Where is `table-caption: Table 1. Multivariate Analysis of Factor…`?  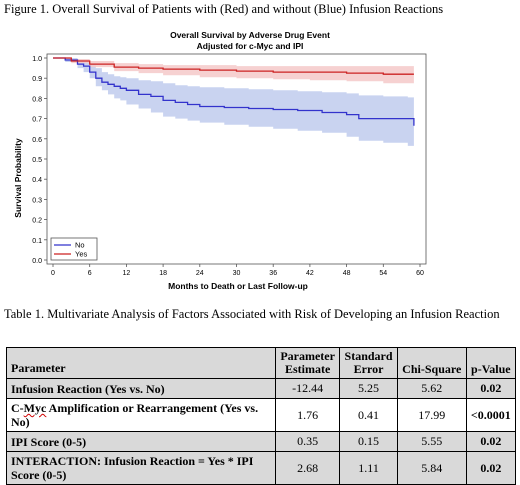
table-caption: Table 1. Multivariate Analysis of Factor… is located at coordinates (252, 314).